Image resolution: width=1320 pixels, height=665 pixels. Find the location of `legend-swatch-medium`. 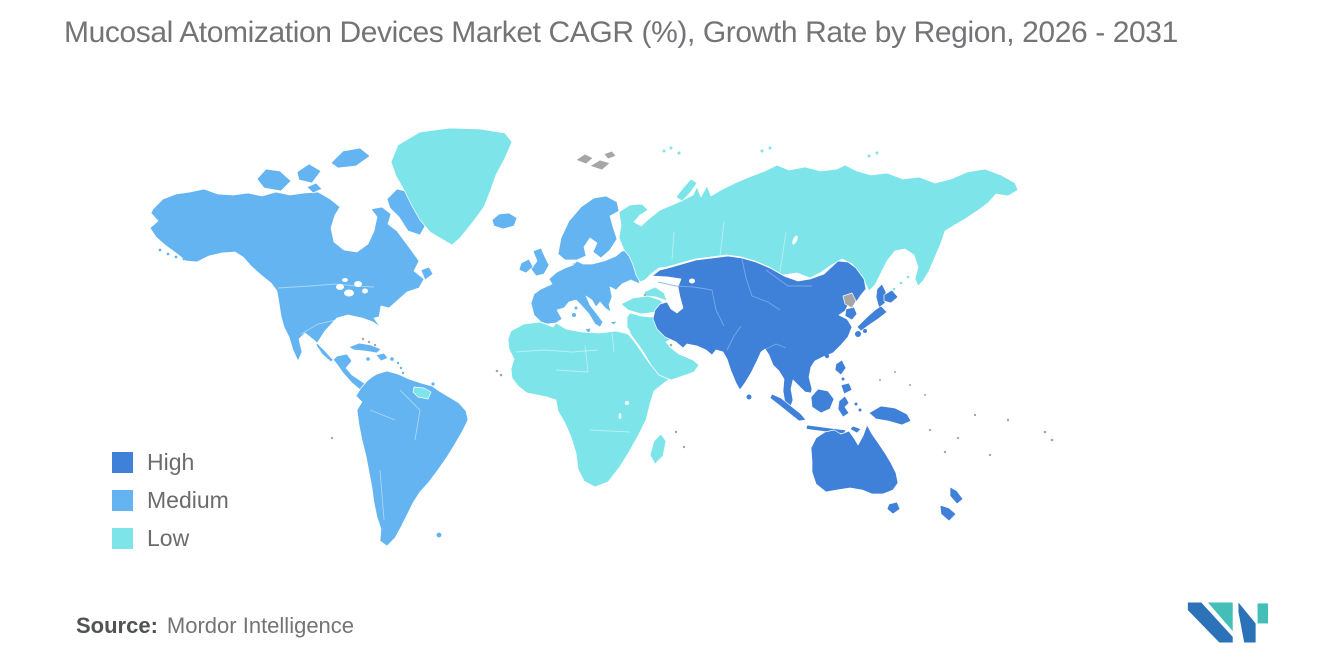

legend-swatch-medium is located at coordinates (122, 500).